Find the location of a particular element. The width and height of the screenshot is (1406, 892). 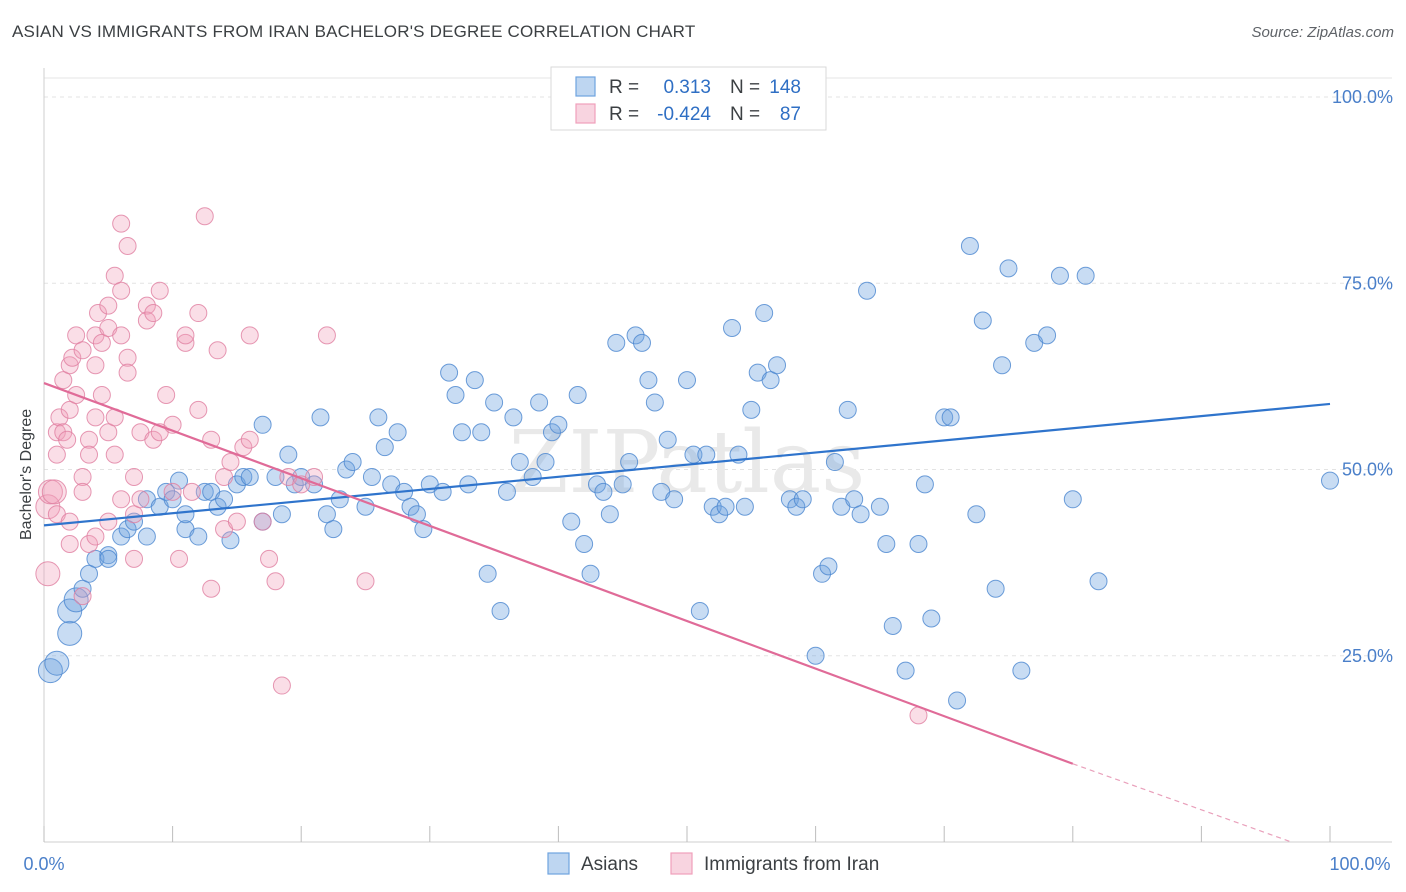

legend-r-label-1: R = is located at coordinates (624, 114).